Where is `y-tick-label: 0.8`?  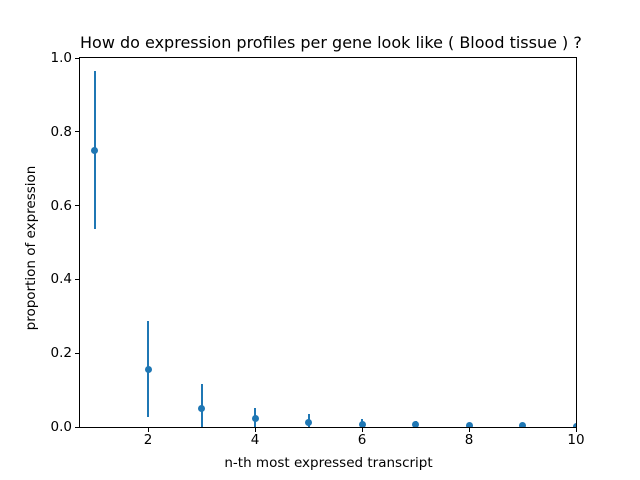 y-tick-label: 0.8 is located at coordinates (61, 131).